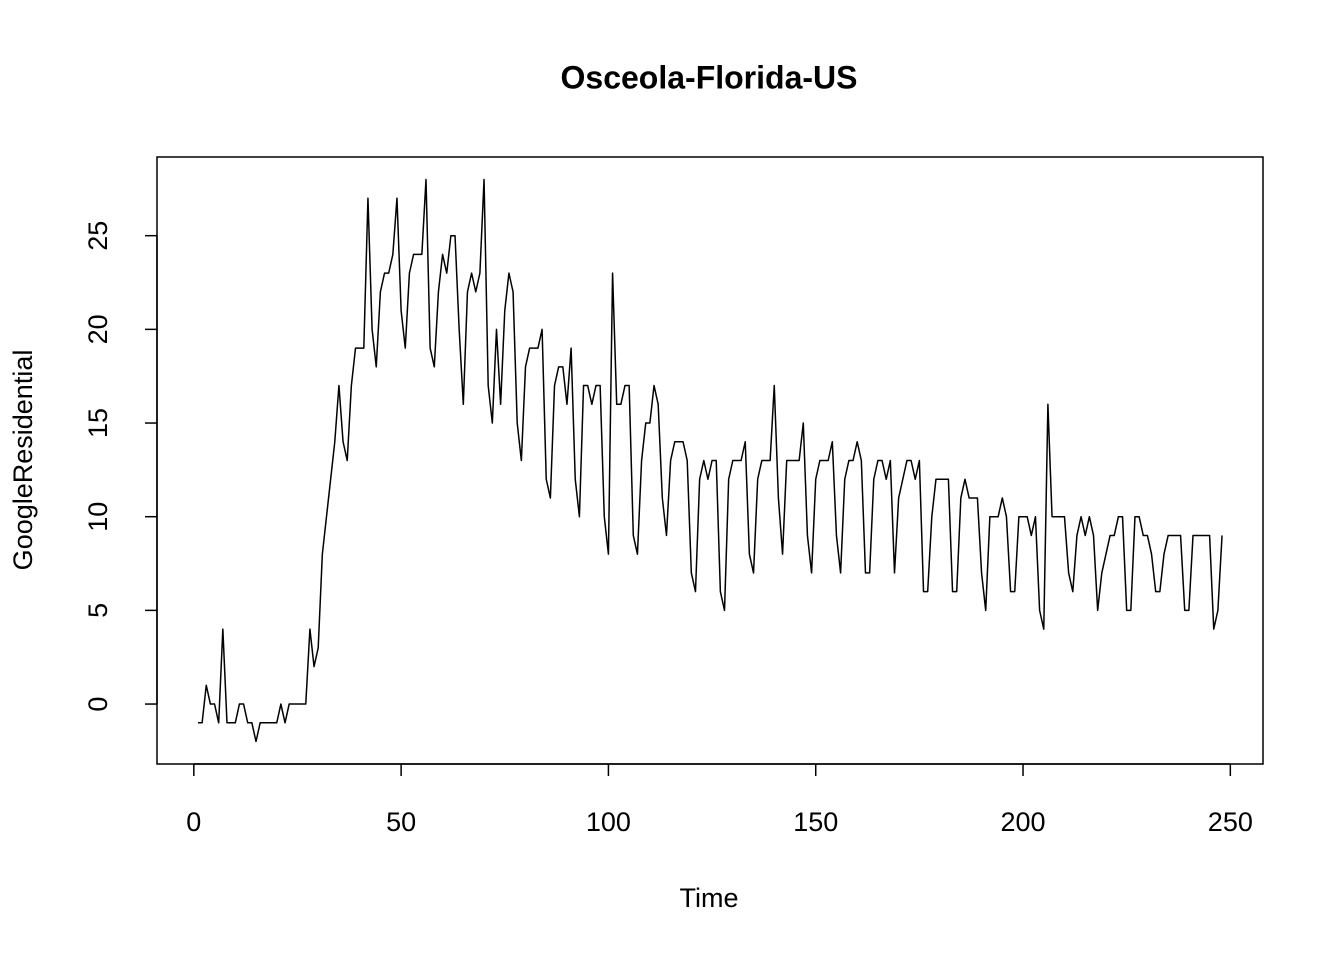  What do you see at coordinates (1230, 822) in the screenshot?
I see `x-tick-label: 250` at bounding box center [1230, 822].